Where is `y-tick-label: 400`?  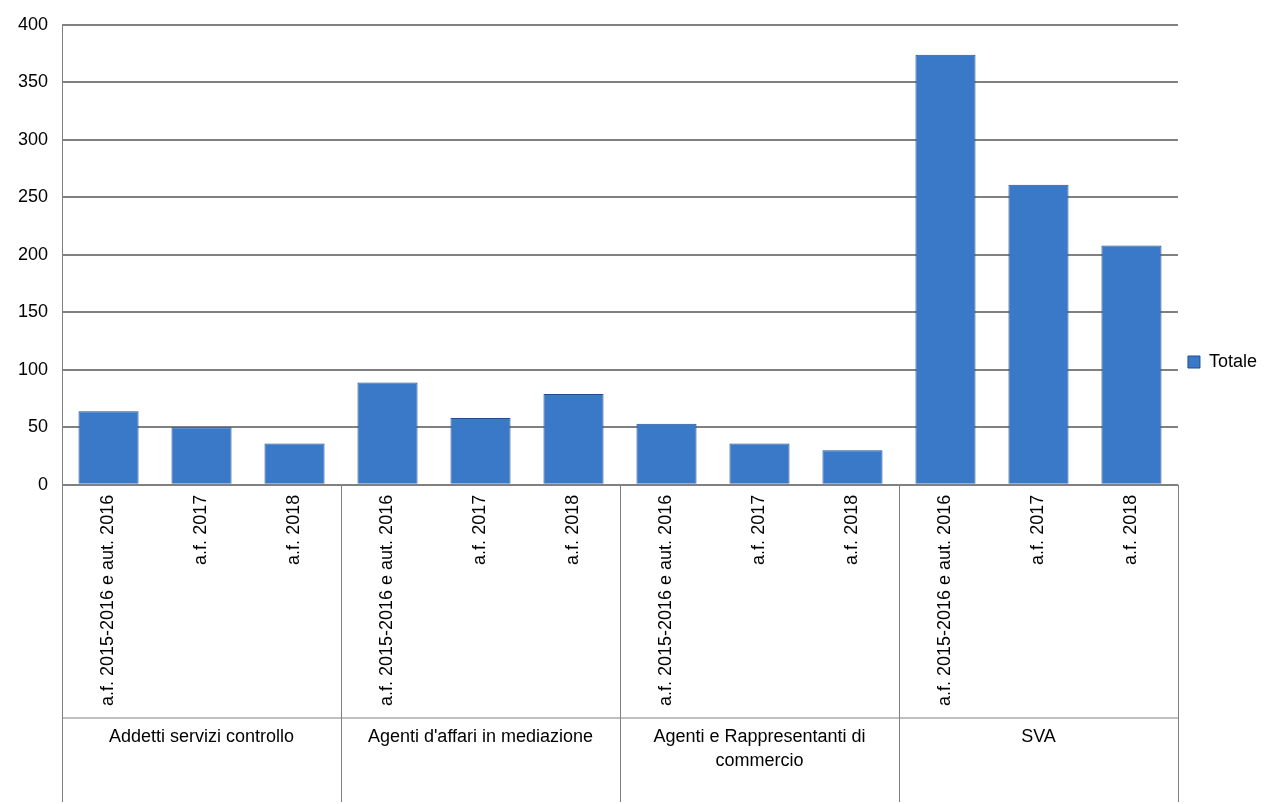
y-tick-label: 400 is located at coordinates (33, 23).